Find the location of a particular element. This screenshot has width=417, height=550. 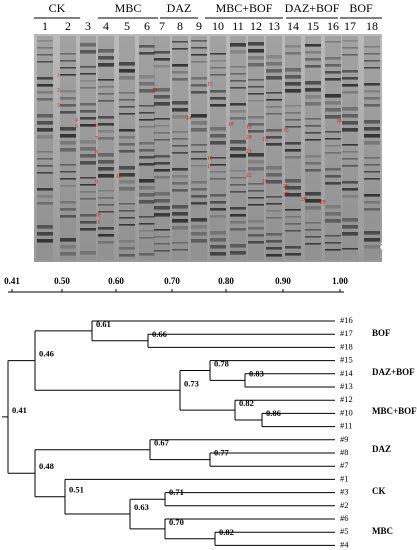

lane-number: 14 is located at coordinates (293, 26).